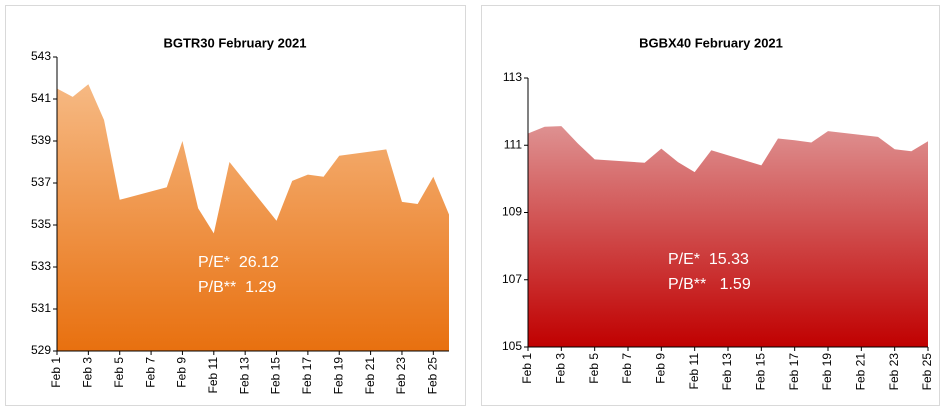 The image size is (945, 412). What do you see at coordinates (512, 212) in the screenshot?
I see `y-tick-label: 109` at bounding box center [512, 212].